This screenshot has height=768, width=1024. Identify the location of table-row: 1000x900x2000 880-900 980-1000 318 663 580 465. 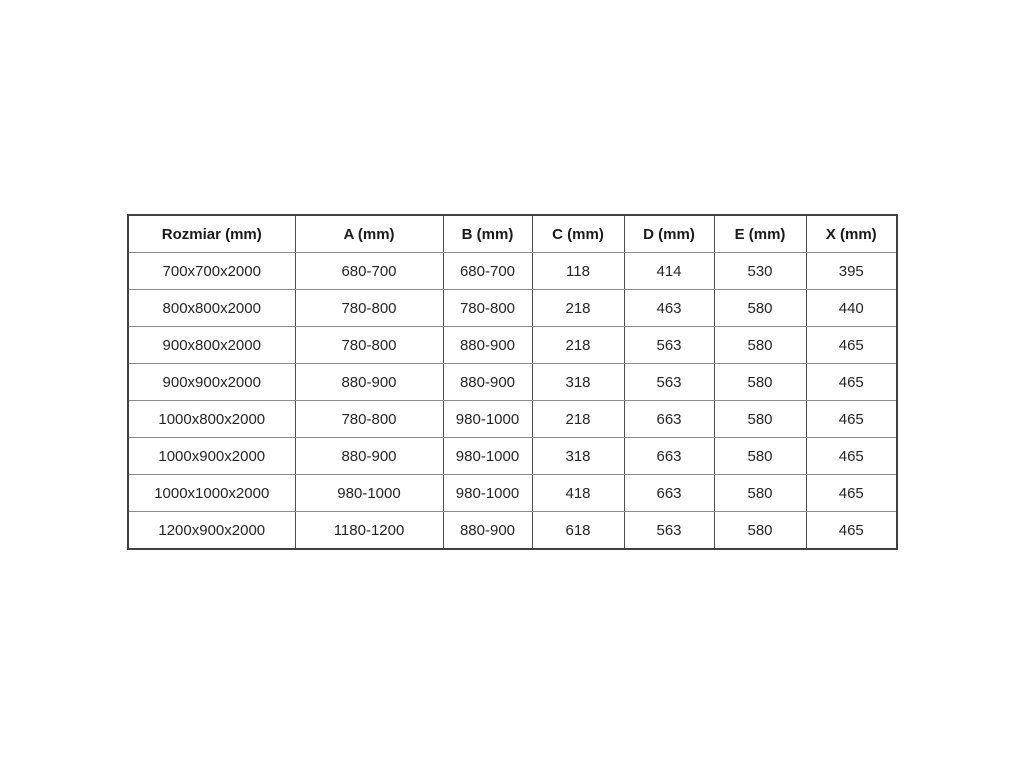
(512, 456).